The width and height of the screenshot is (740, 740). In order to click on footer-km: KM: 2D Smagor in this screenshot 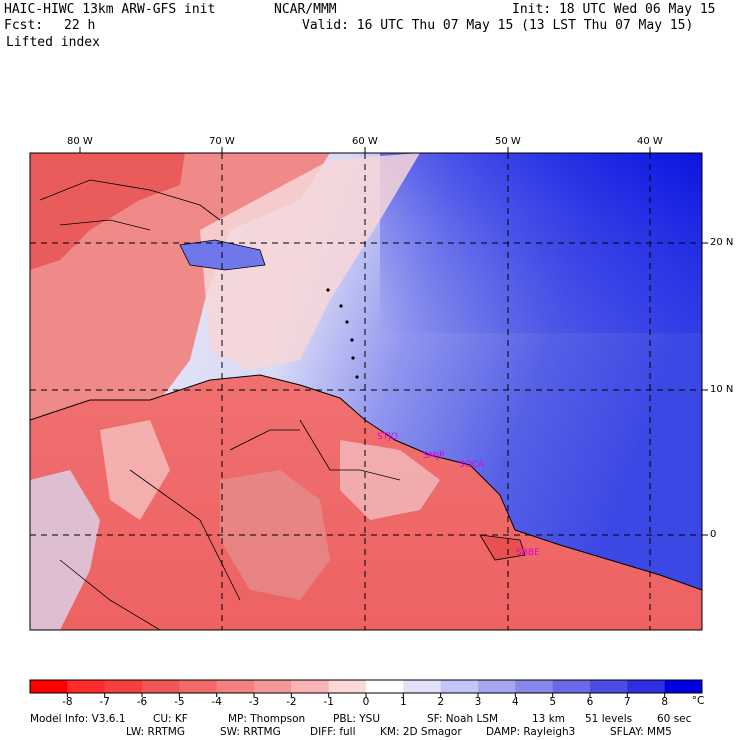, I will do `click(421, 732)`.